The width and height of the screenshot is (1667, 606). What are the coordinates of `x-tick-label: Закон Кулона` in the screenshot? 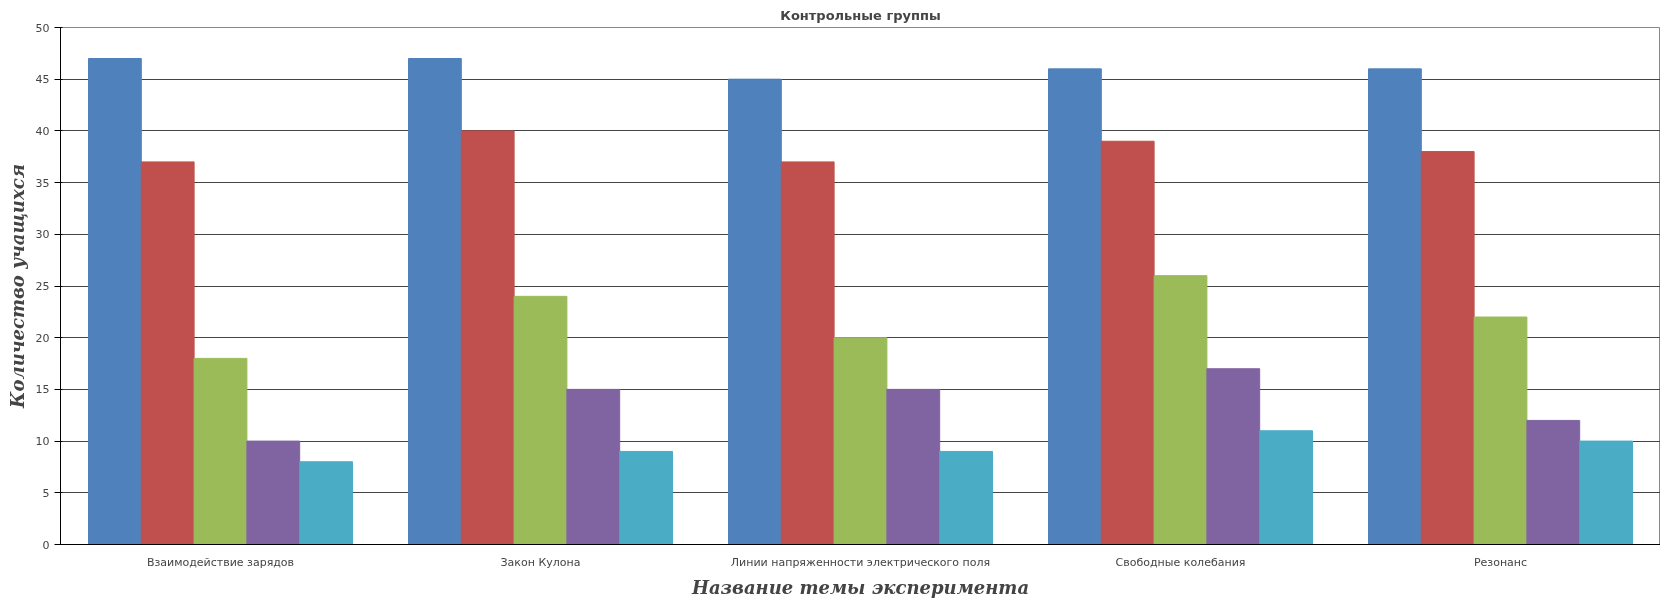 It's located at (540, 562).